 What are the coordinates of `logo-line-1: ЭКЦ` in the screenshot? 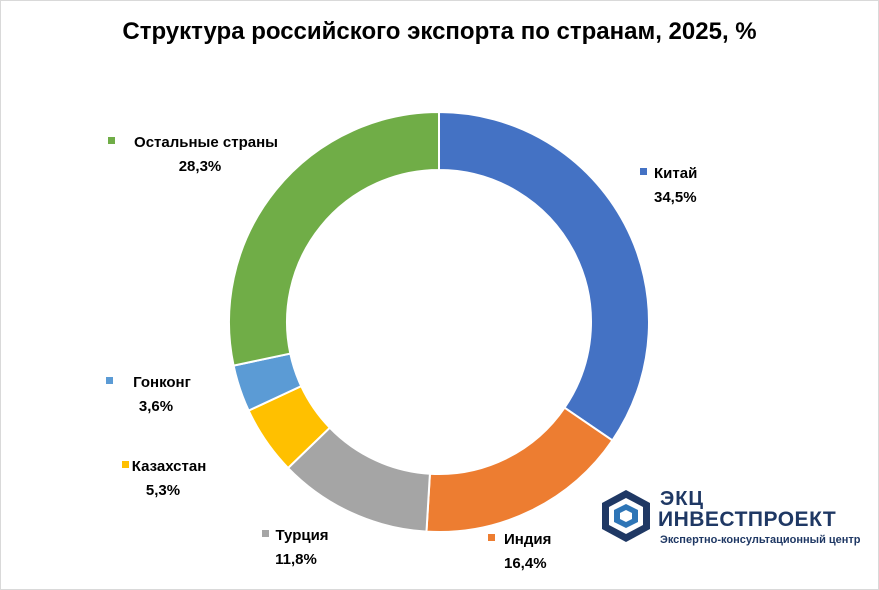 It's located at (682, 499).